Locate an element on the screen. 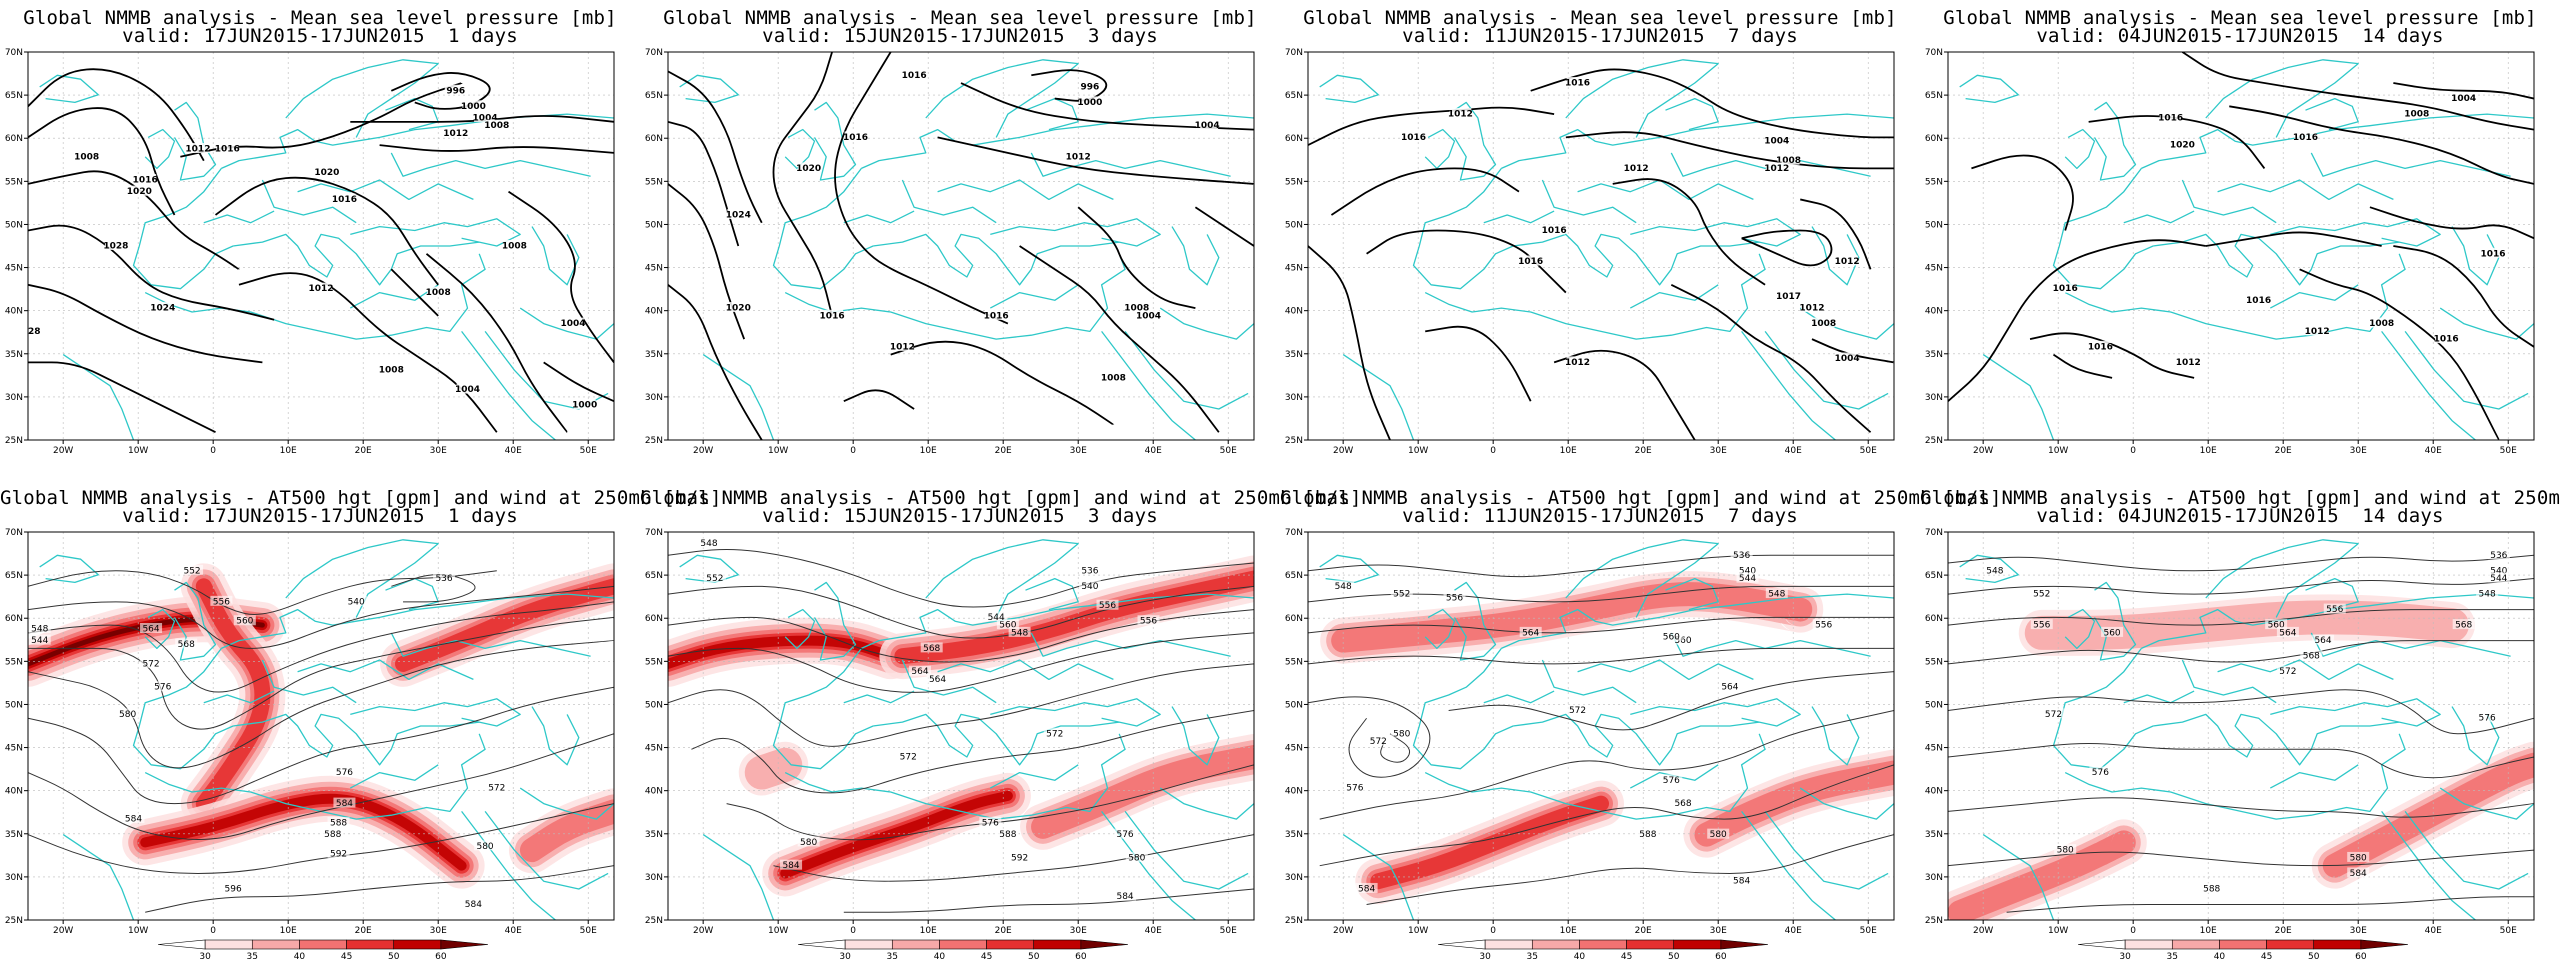 The height and width of the screenshot is (960, 2560). contour-label: 564 is located at coordinates (150, 630).